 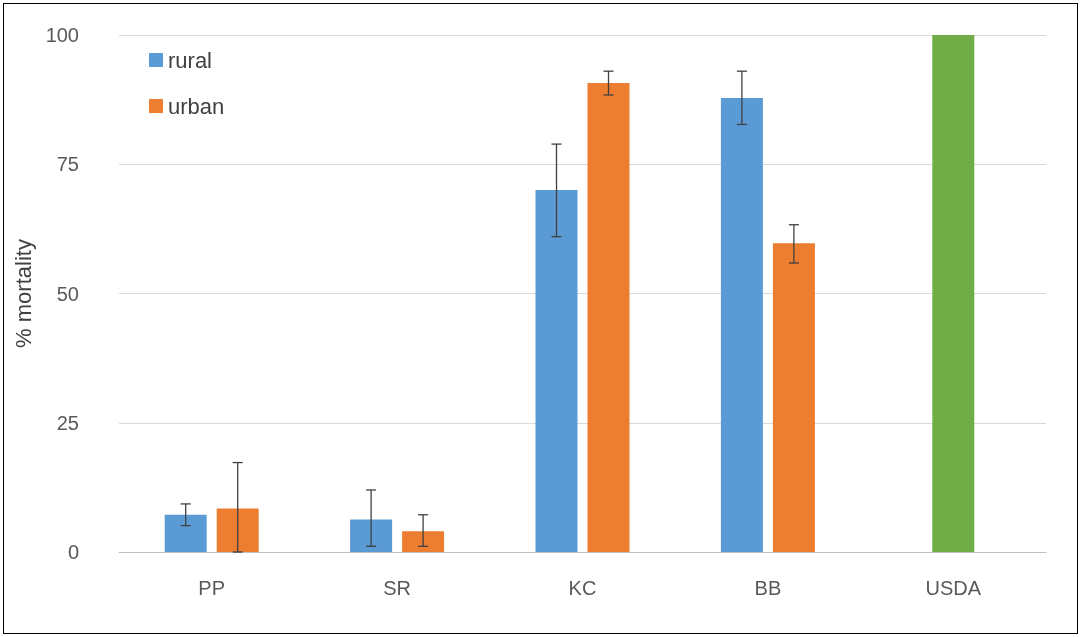 I want to click on y-tick-label: 25, so click(x=67, y=422).